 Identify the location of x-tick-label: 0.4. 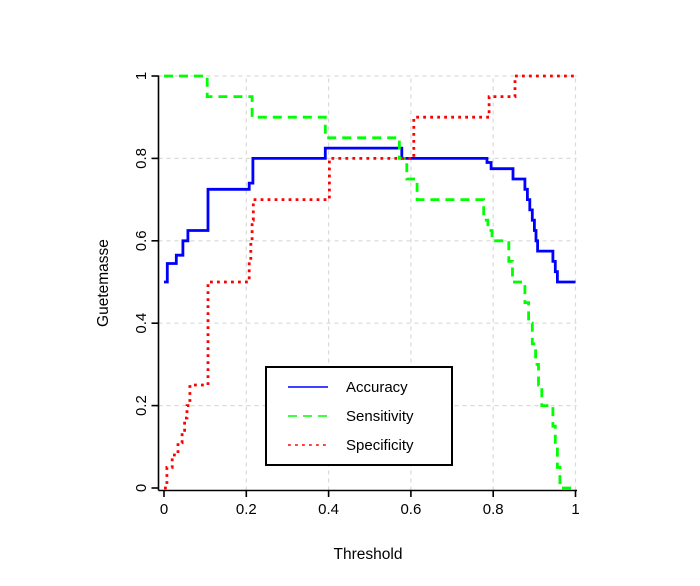
(328, 509).